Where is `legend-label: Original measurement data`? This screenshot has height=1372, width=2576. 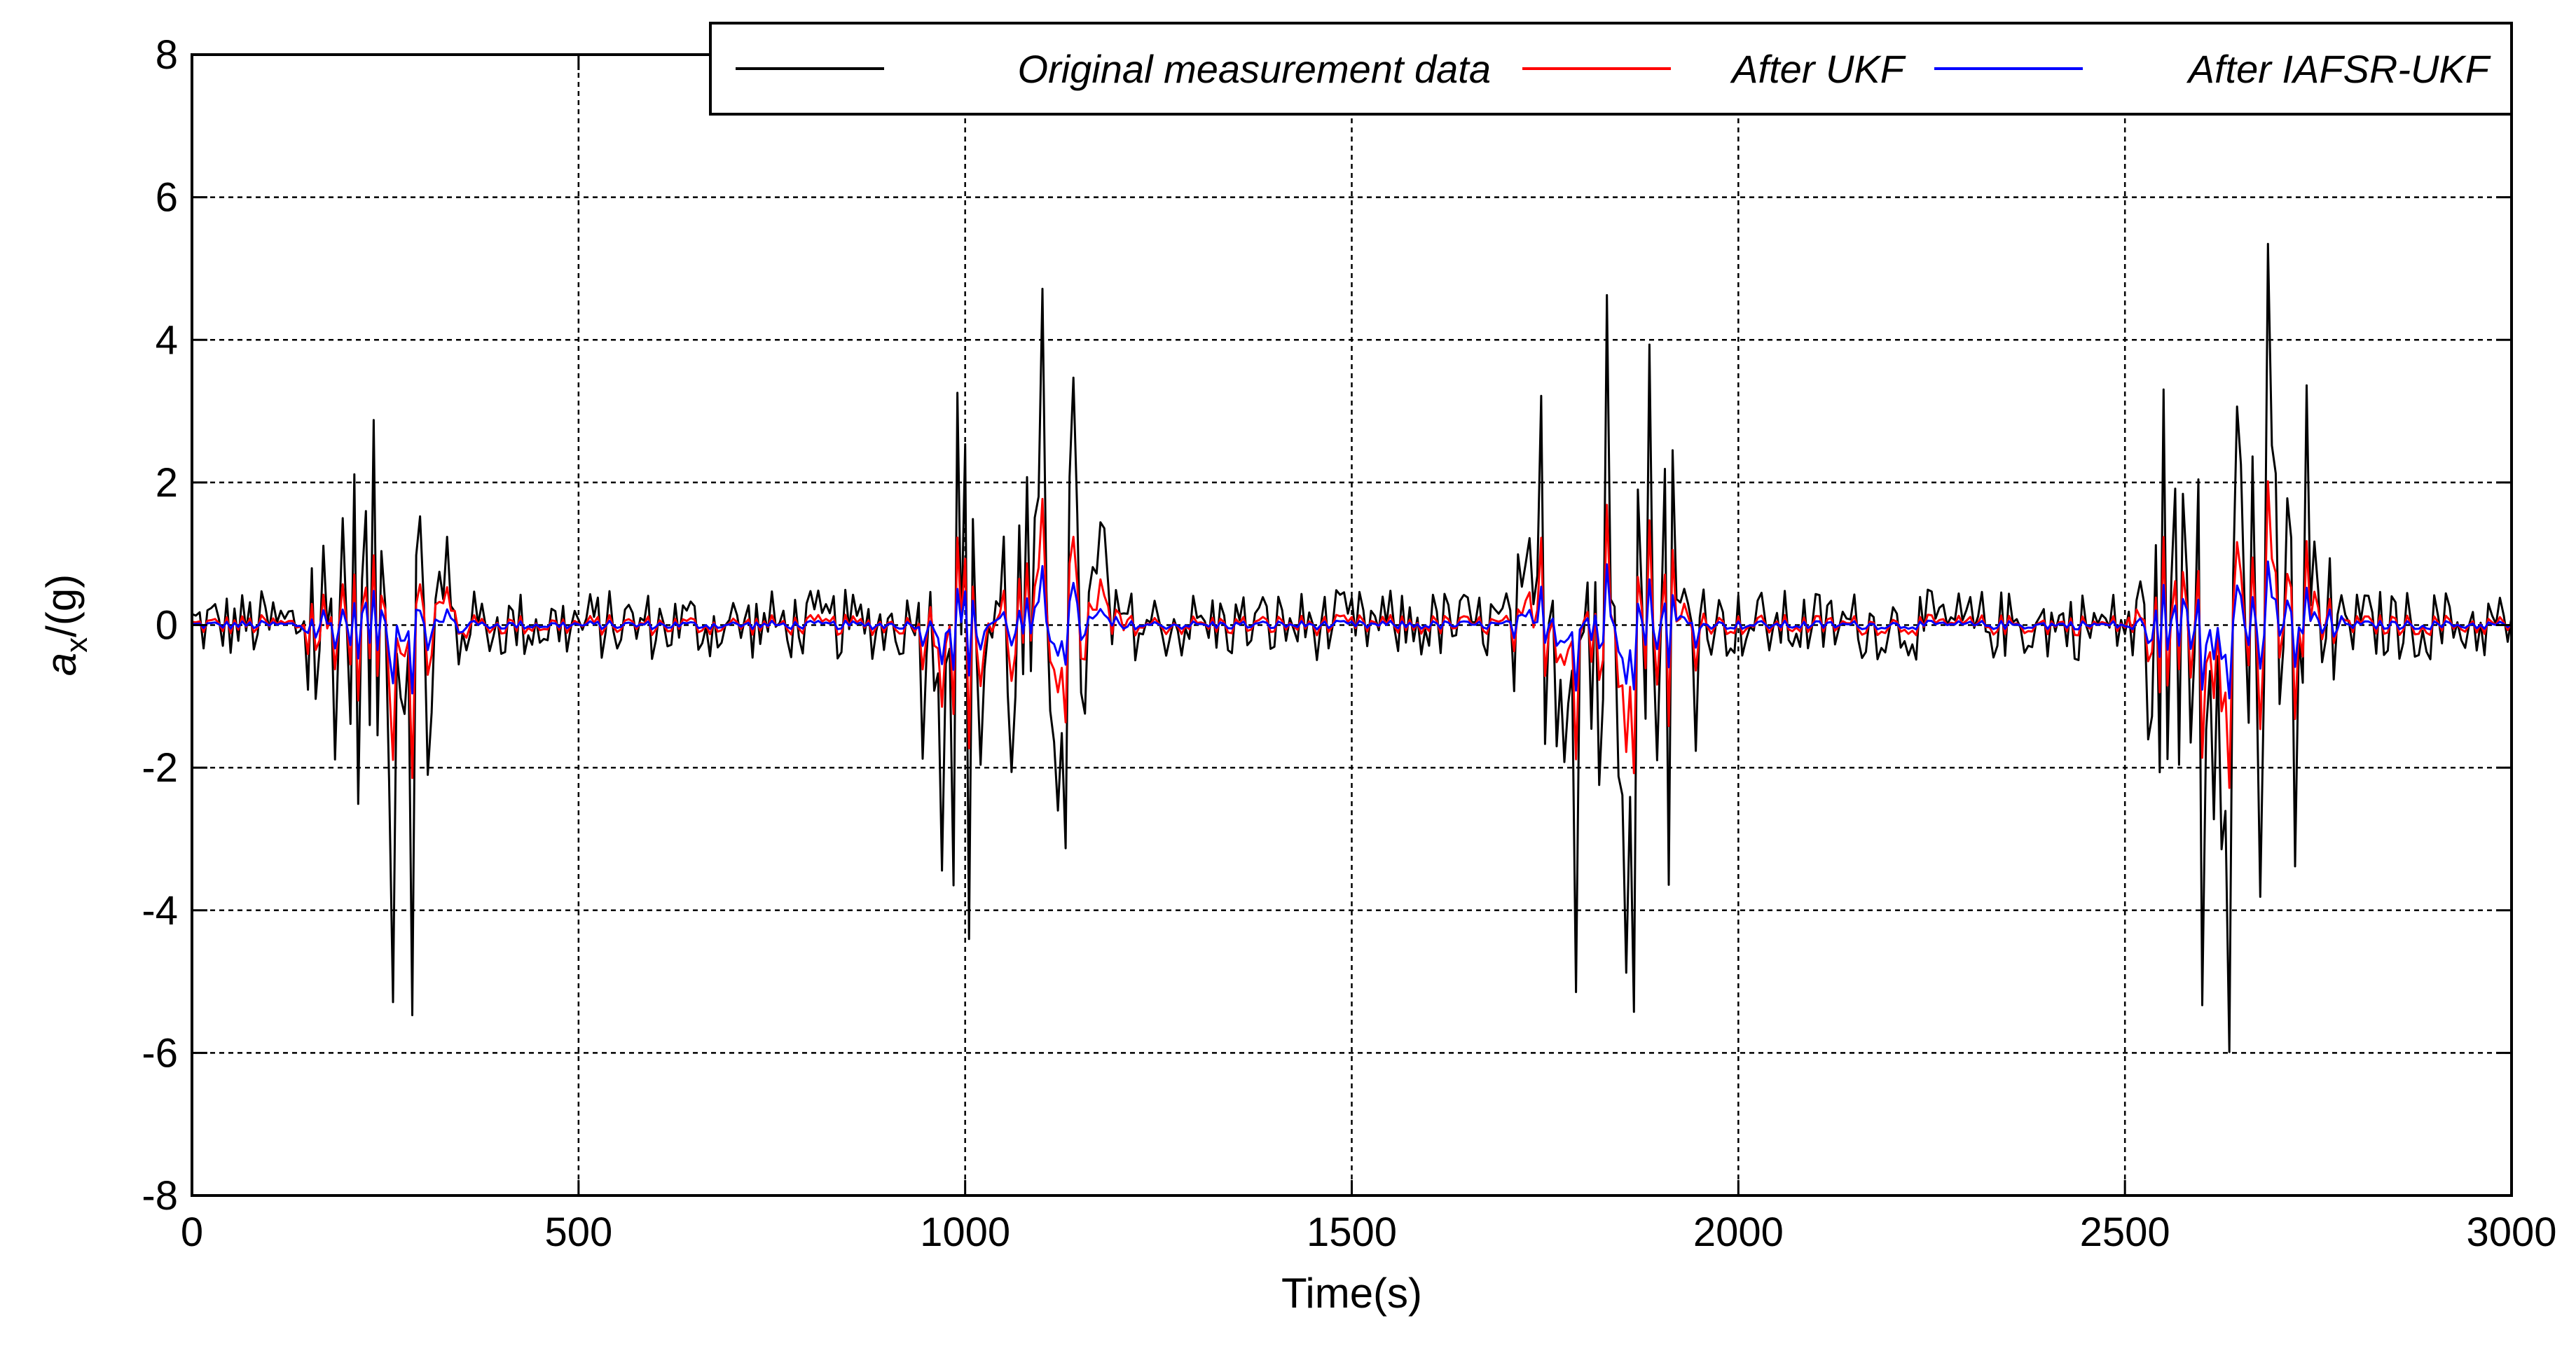
legend-label: Original measurement data is located at coordinates (1254, 69).